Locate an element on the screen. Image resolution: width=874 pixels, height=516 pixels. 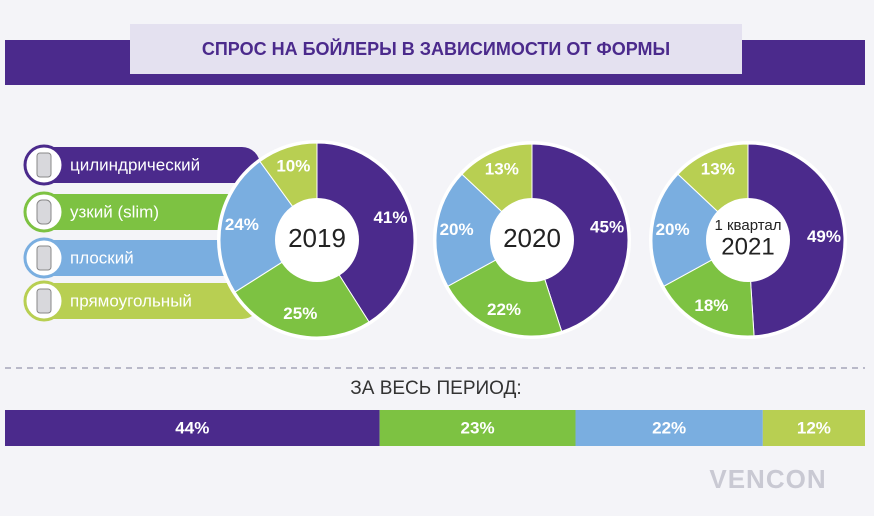
pie-center-label: 2019 is located at coordinates (317, 238).